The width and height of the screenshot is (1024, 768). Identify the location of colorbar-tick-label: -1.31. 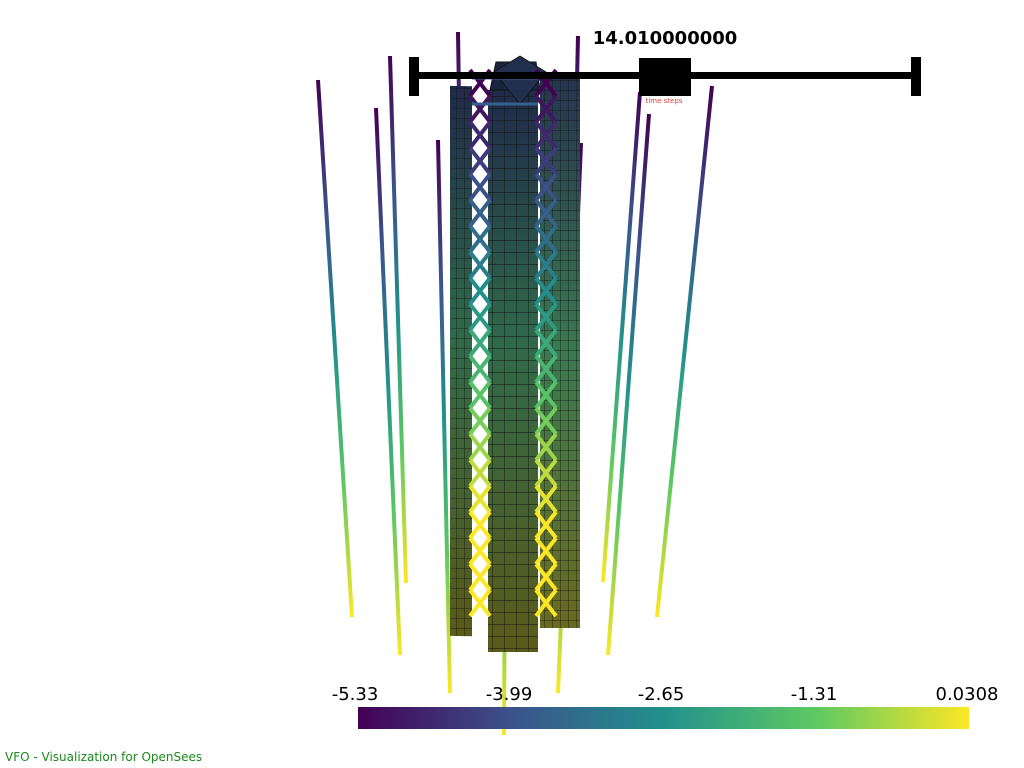
(814, 694).